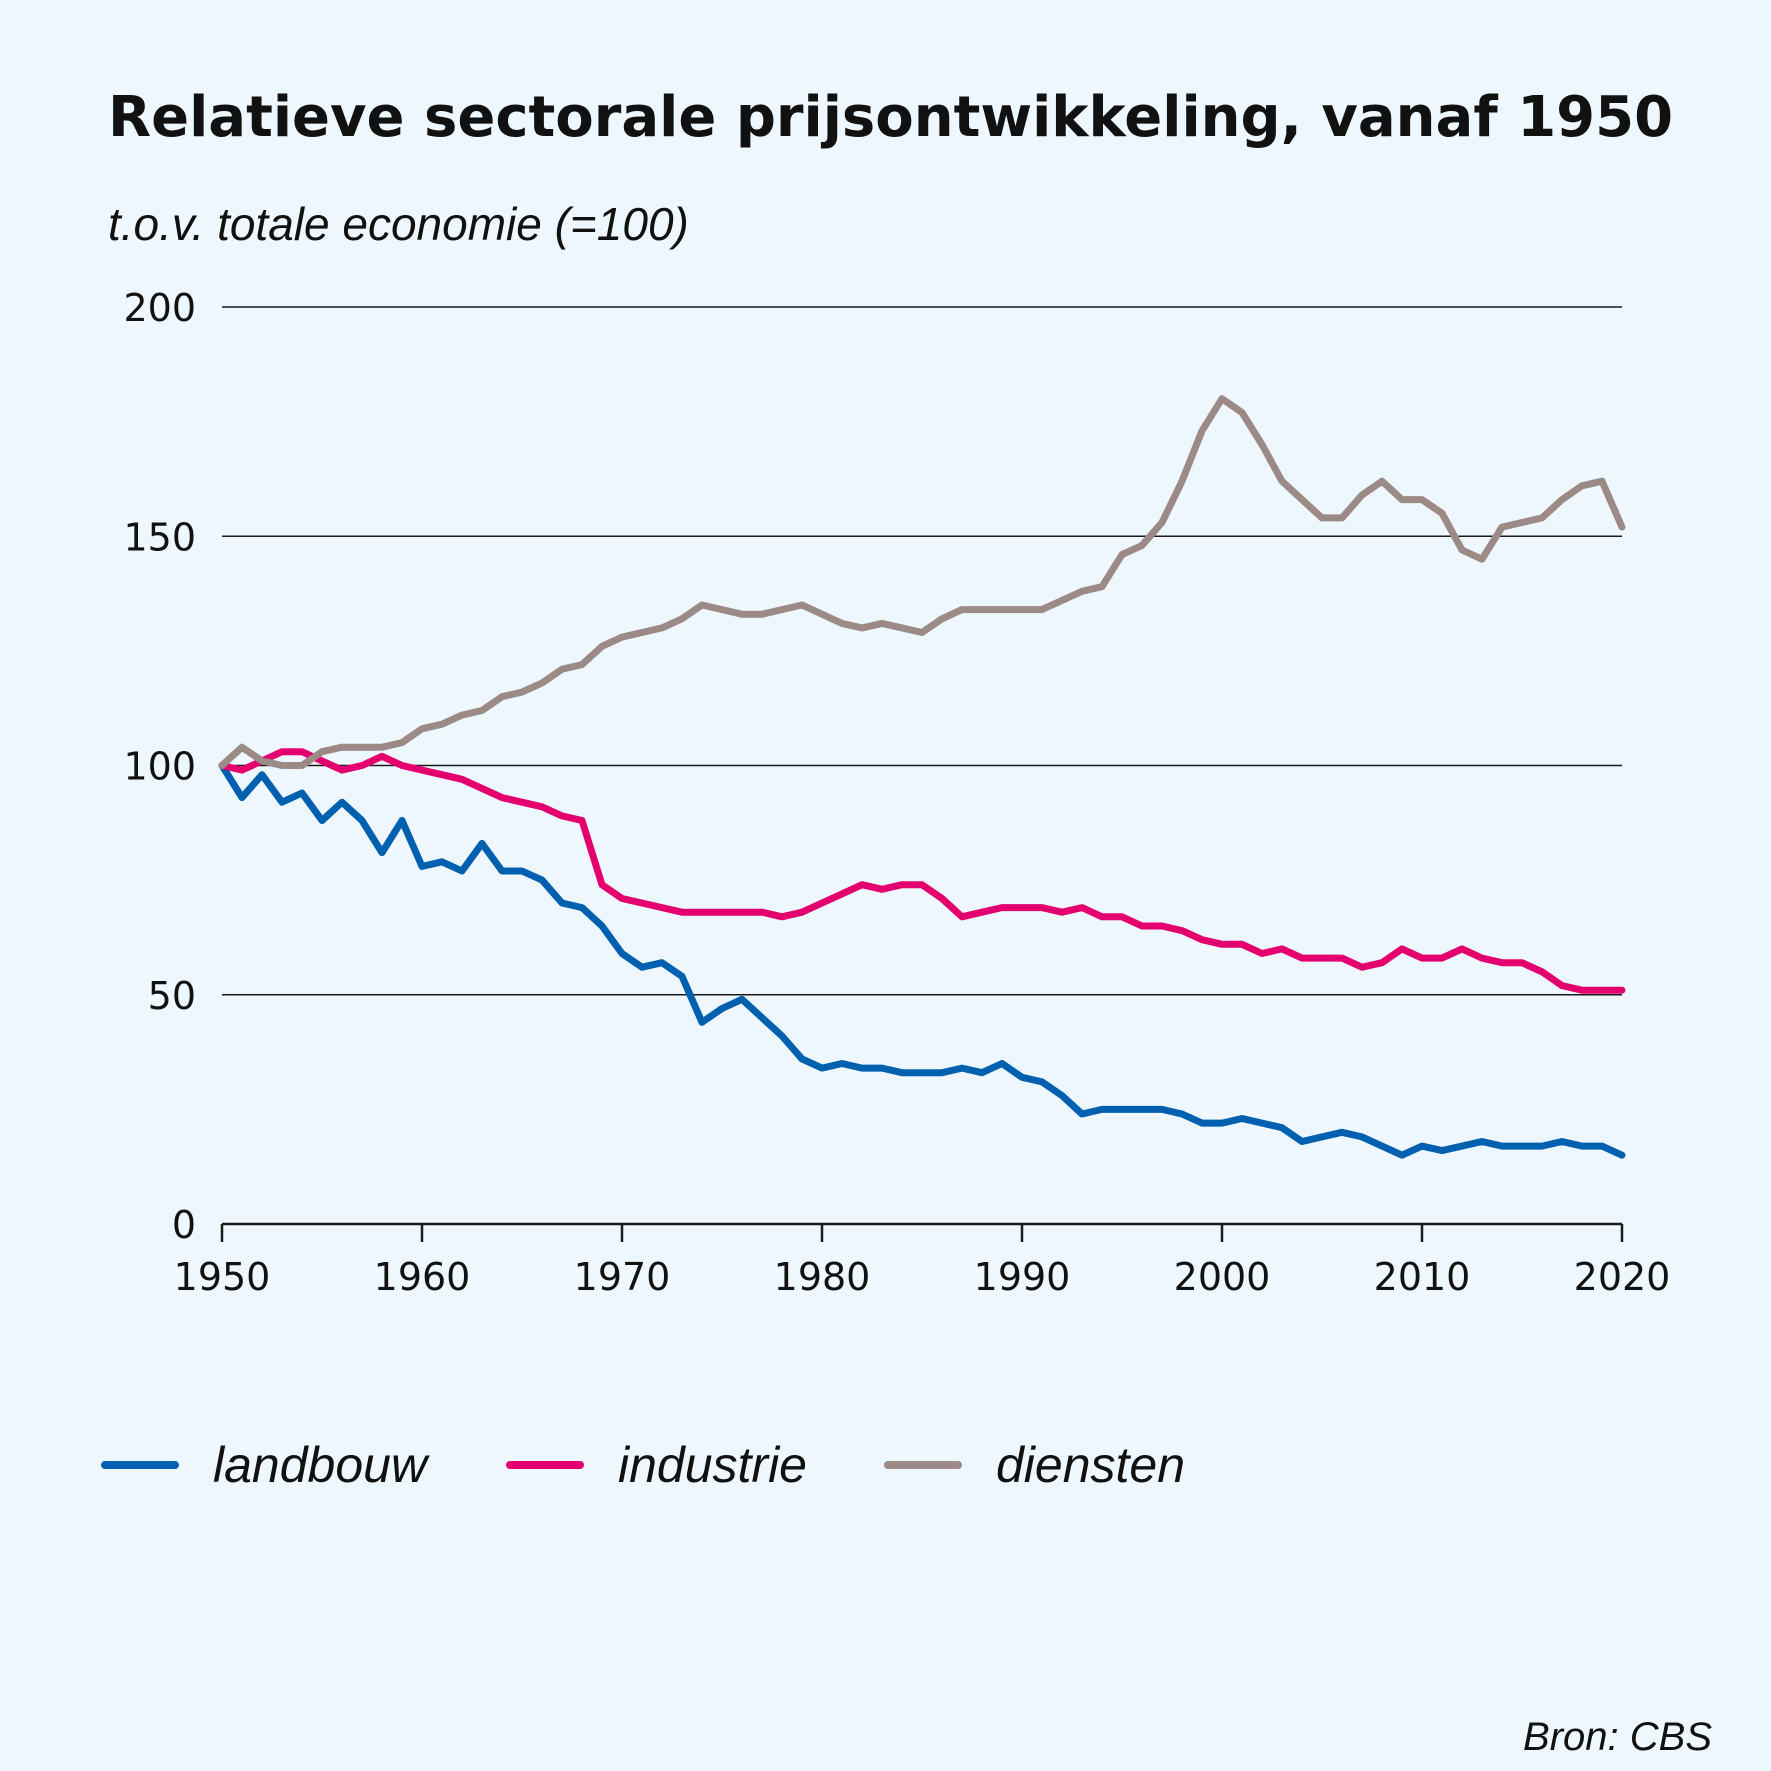  Describe the element at coordinates (222, 1277) in the screenshot. I see `x-tick-label-1950: 1950` at that location.